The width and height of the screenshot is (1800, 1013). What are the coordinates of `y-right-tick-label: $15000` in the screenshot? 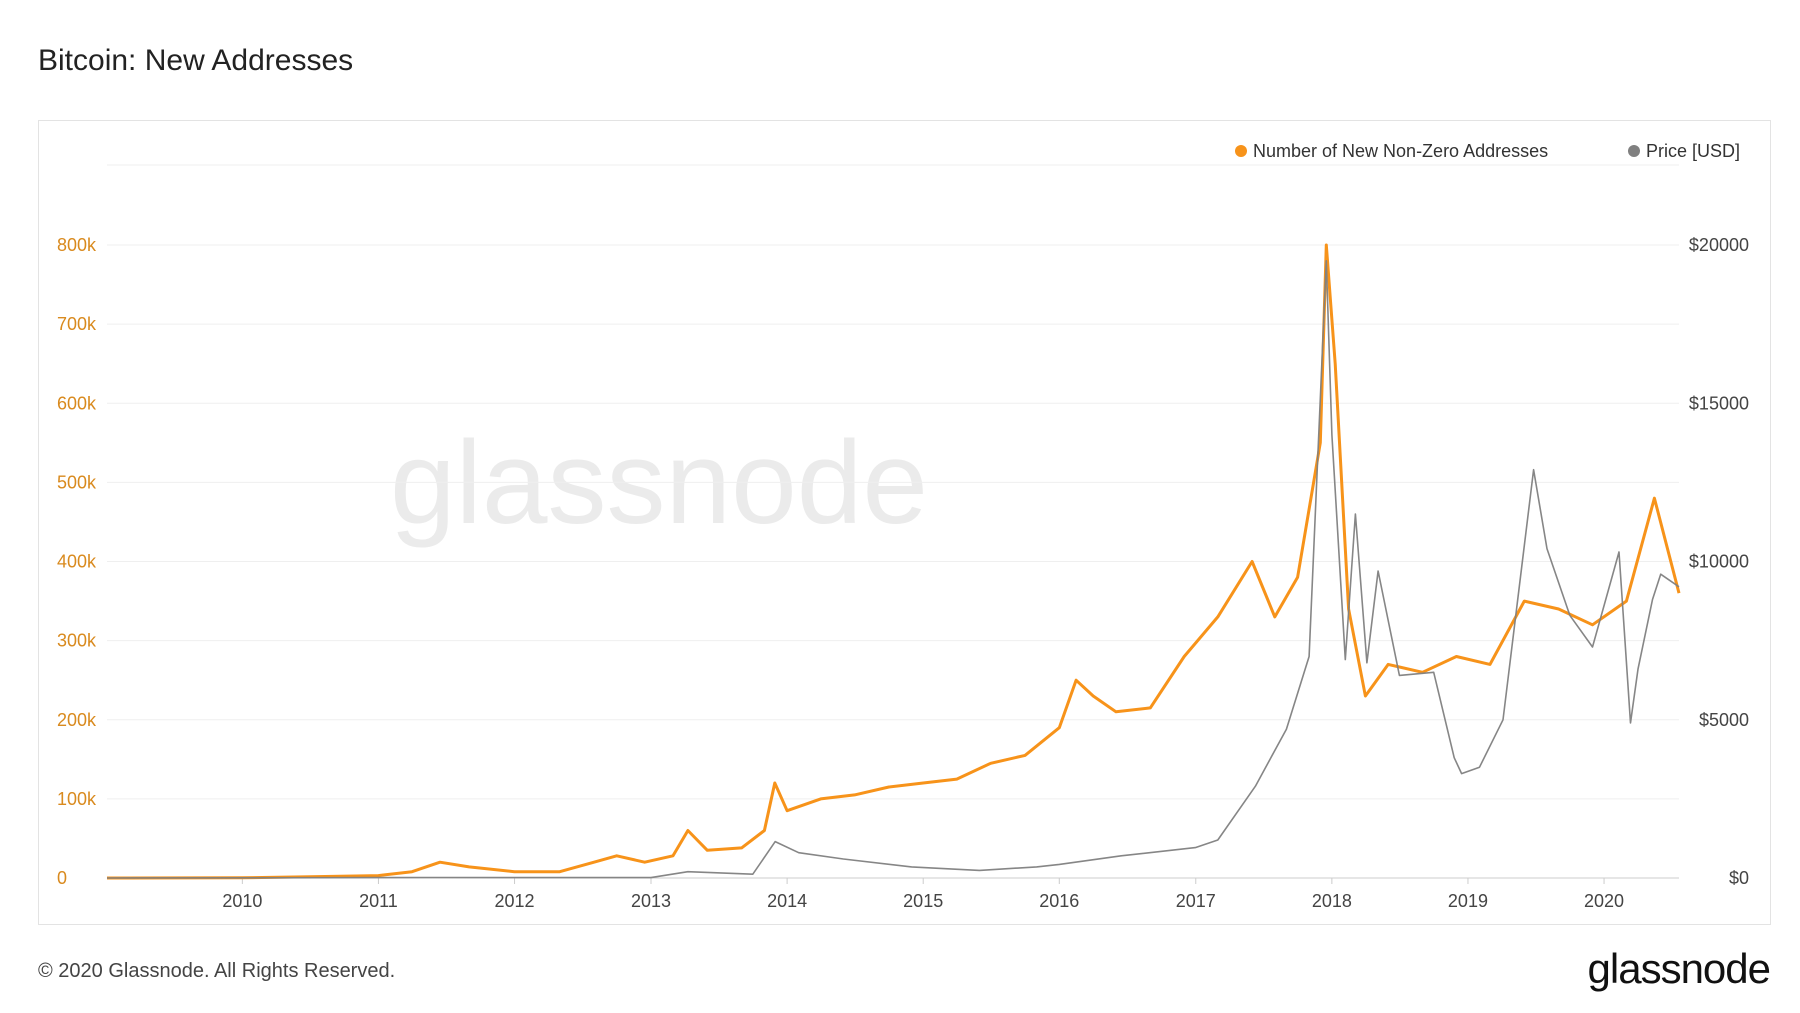 It's located at (1719, 403).